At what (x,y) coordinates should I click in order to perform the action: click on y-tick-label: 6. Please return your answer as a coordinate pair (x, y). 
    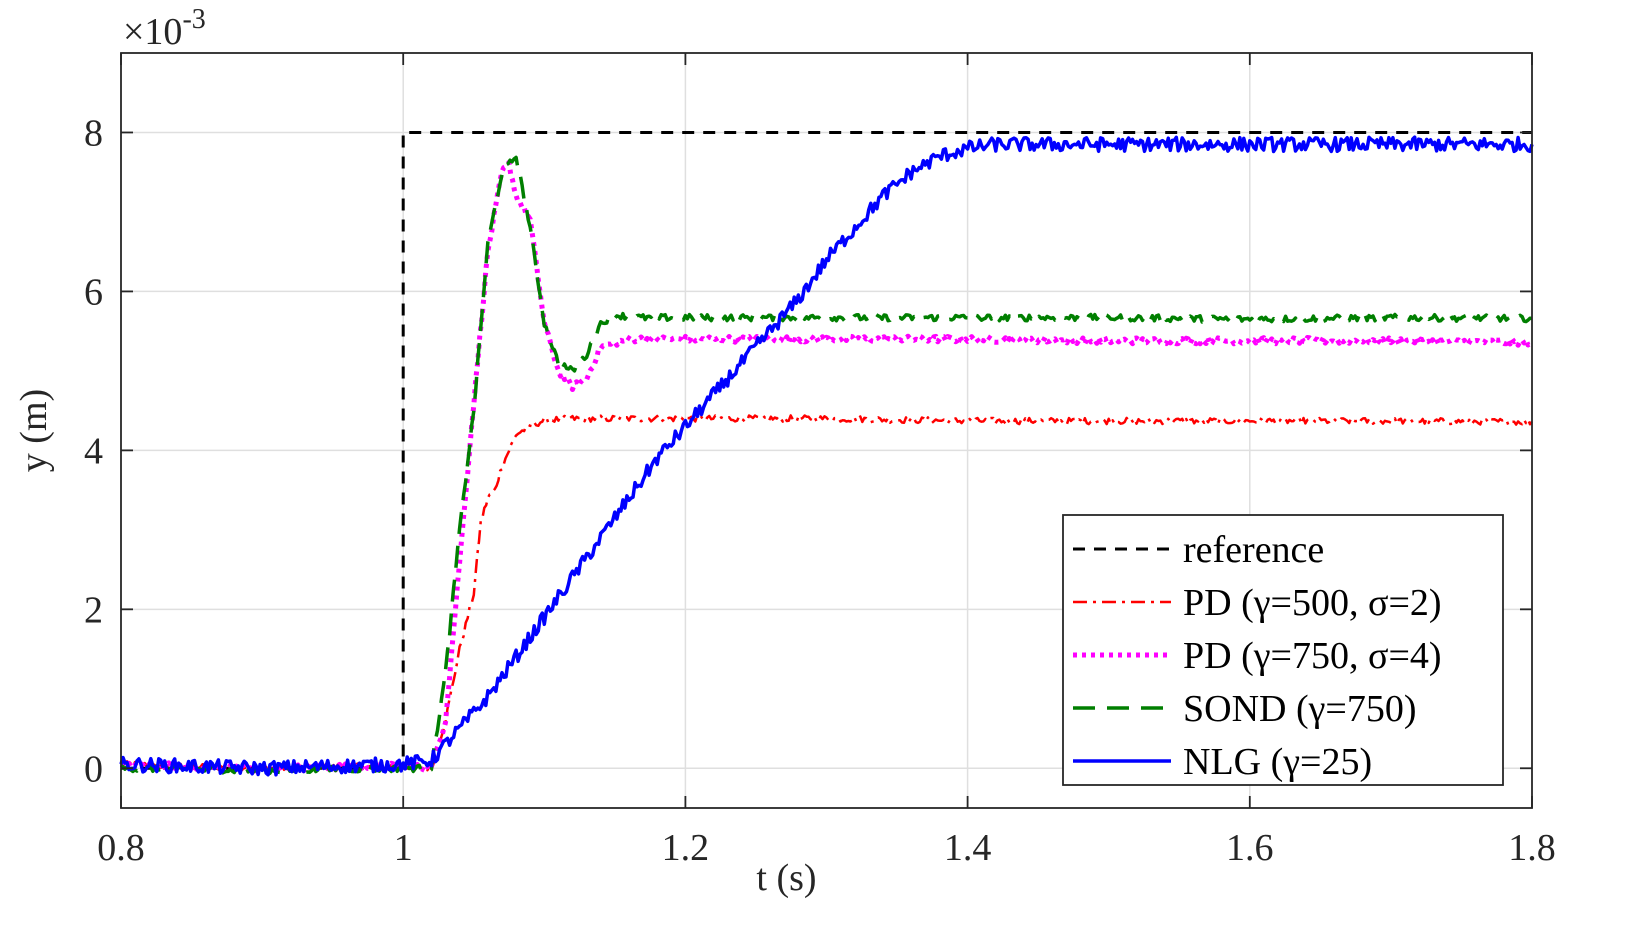
    Looking at the image, I should click on (93, 292).